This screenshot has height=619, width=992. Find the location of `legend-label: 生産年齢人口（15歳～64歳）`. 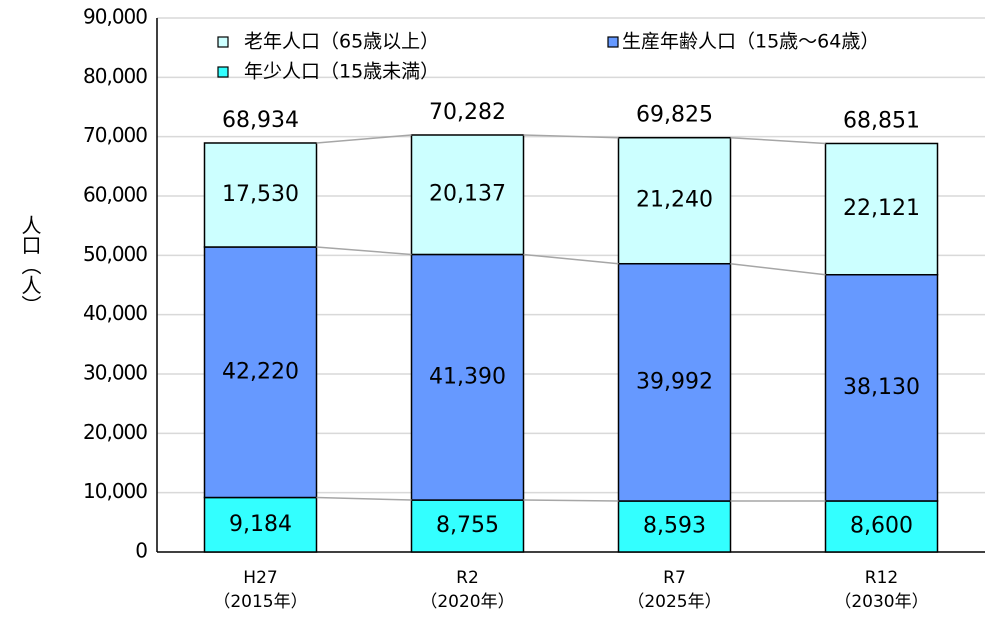

legend-label: 生産年齢人口（15歳～64歳） is located at coordinates (750, 42).